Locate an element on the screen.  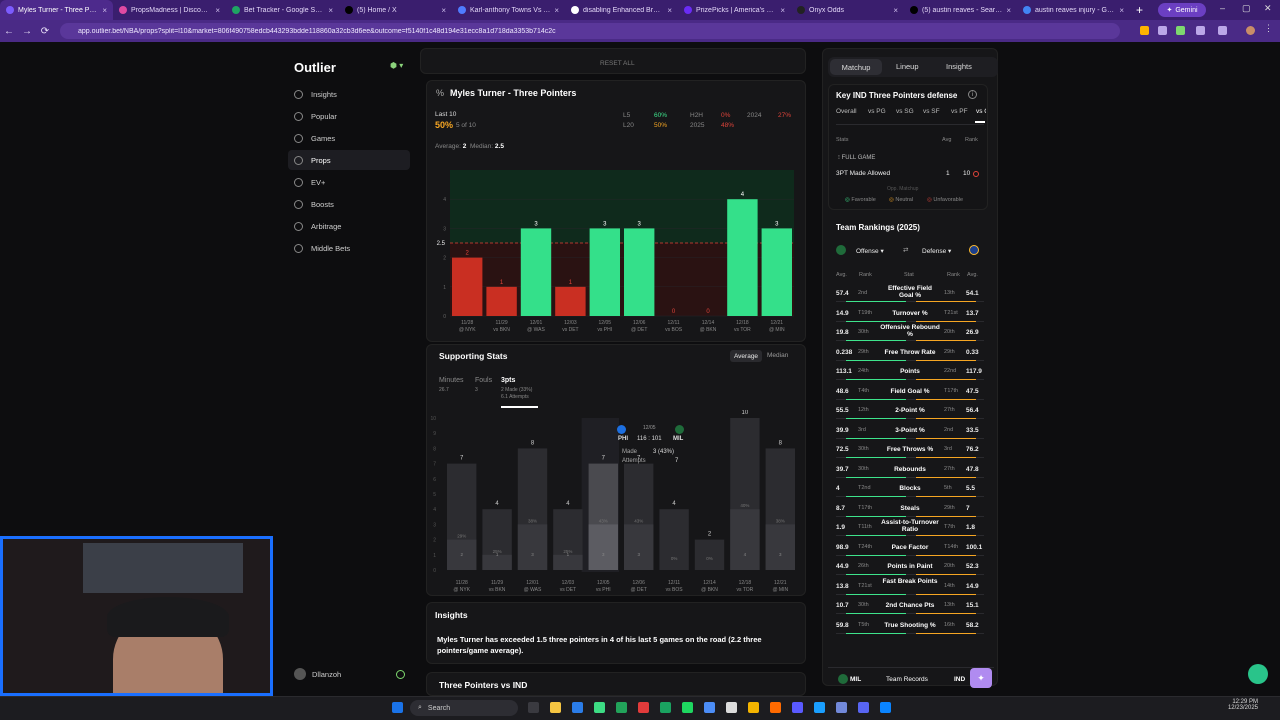
browser-tab: PropsMadness | Discover N × is located at coordinates (169, 10).